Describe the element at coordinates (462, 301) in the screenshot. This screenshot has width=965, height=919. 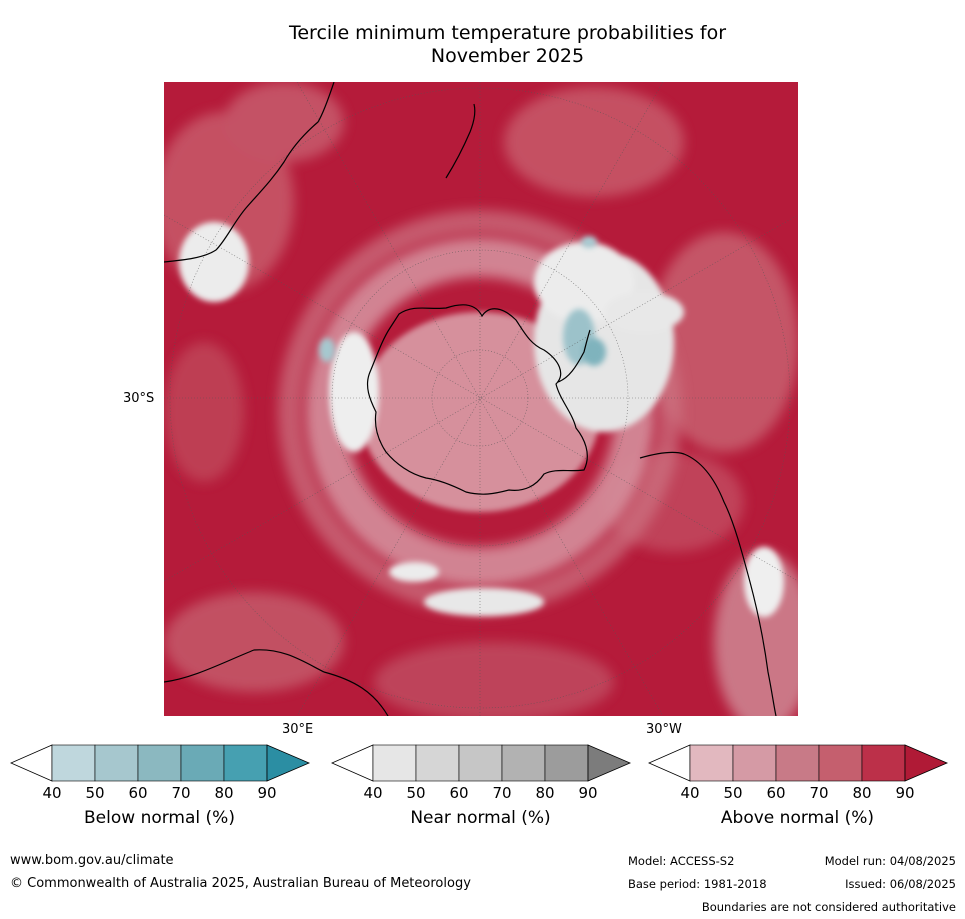
I see `below-normal-regions` at that location.